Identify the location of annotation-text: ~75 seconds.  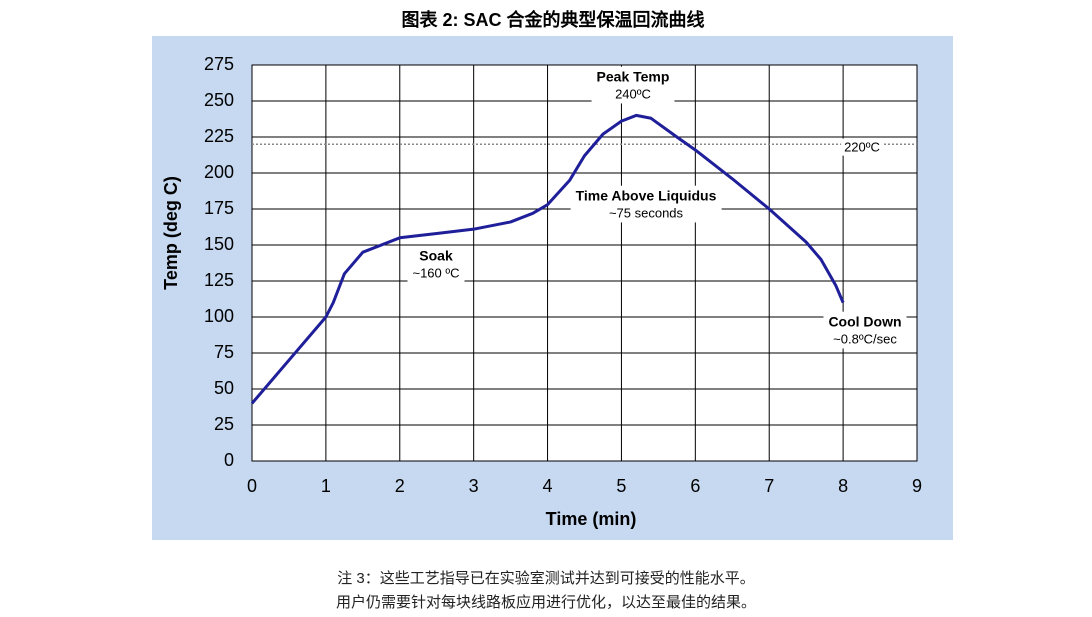
(646, 212).